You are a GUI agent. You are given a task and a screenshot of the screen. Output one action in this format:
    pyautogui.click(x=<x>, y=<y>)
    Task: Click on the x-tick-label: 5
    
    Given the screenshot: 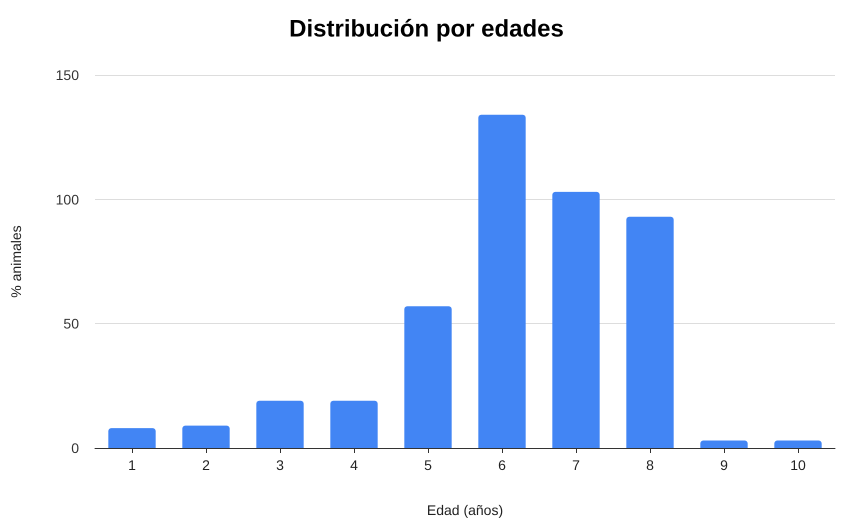 What is the action you would take?
    pyautogui.click(x=428, y=465)
    